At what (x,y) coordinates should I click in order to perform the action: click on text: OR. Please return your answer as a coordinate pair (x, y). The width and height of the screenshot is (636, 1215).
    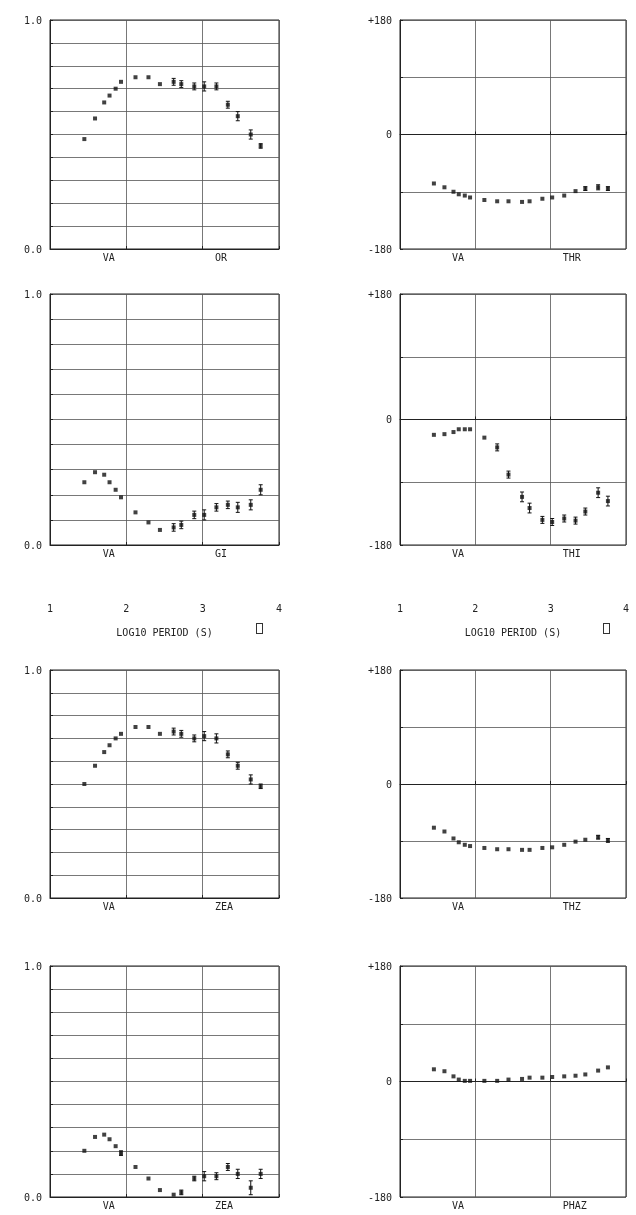
    Looking at the image, I should click on (221, 257).